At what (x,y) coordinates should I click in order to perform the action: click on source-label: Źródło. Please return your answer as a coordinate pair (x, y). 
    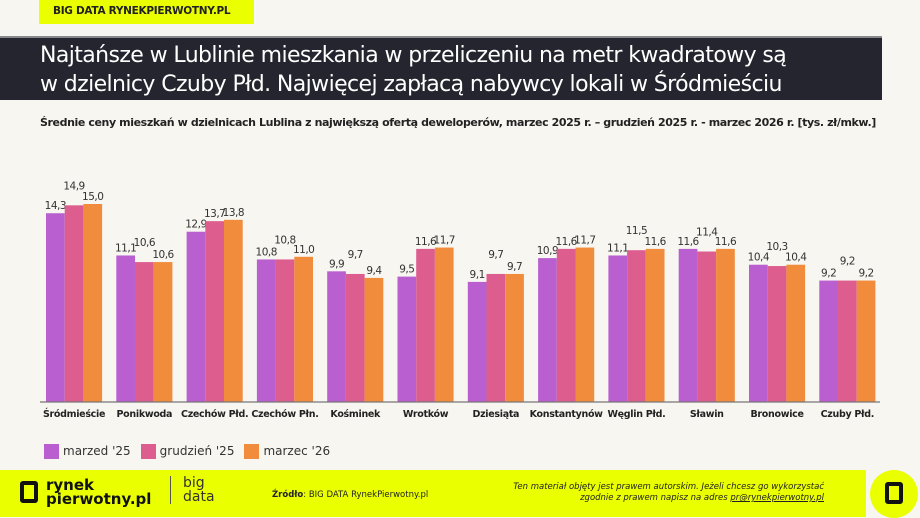
    Looking at the image, I should click on (288, 495).